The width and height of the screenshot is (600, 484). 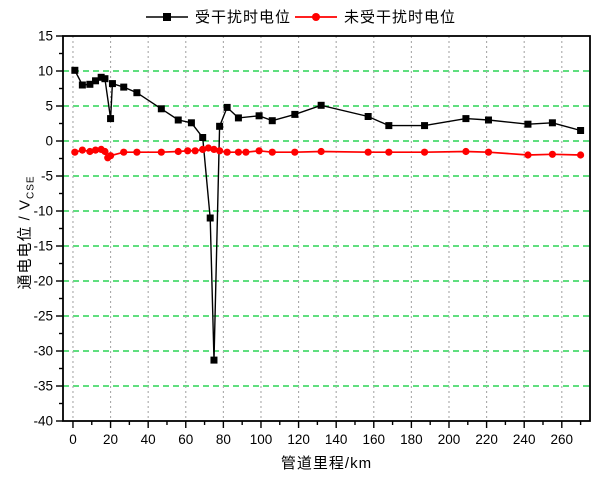 What do you see at coordinates (43, 246) in the screenshot?
I see `svg-text: -15` at bounding box center [43, 246].